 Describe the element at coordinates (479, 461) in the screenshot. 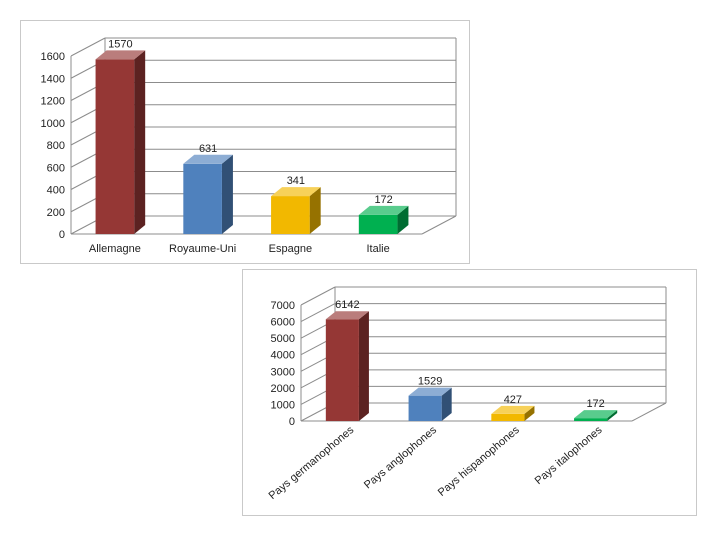

I see `category-label: Pays hispanophones` at that location.